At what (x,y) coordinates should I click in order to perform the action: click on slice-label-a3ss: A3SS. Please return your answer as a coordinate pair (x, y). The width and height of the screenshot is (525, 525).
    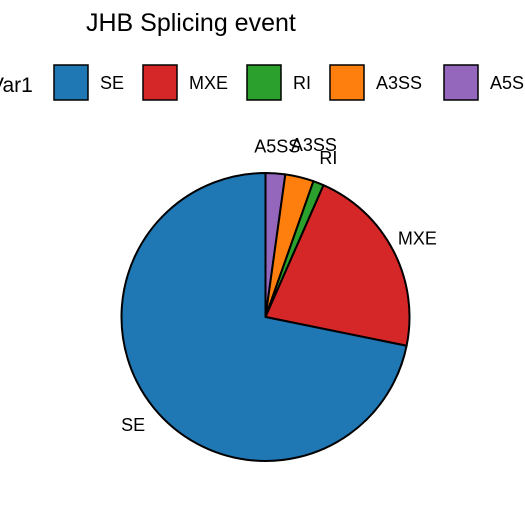
    Looking at the image, I should click on (314, 145).